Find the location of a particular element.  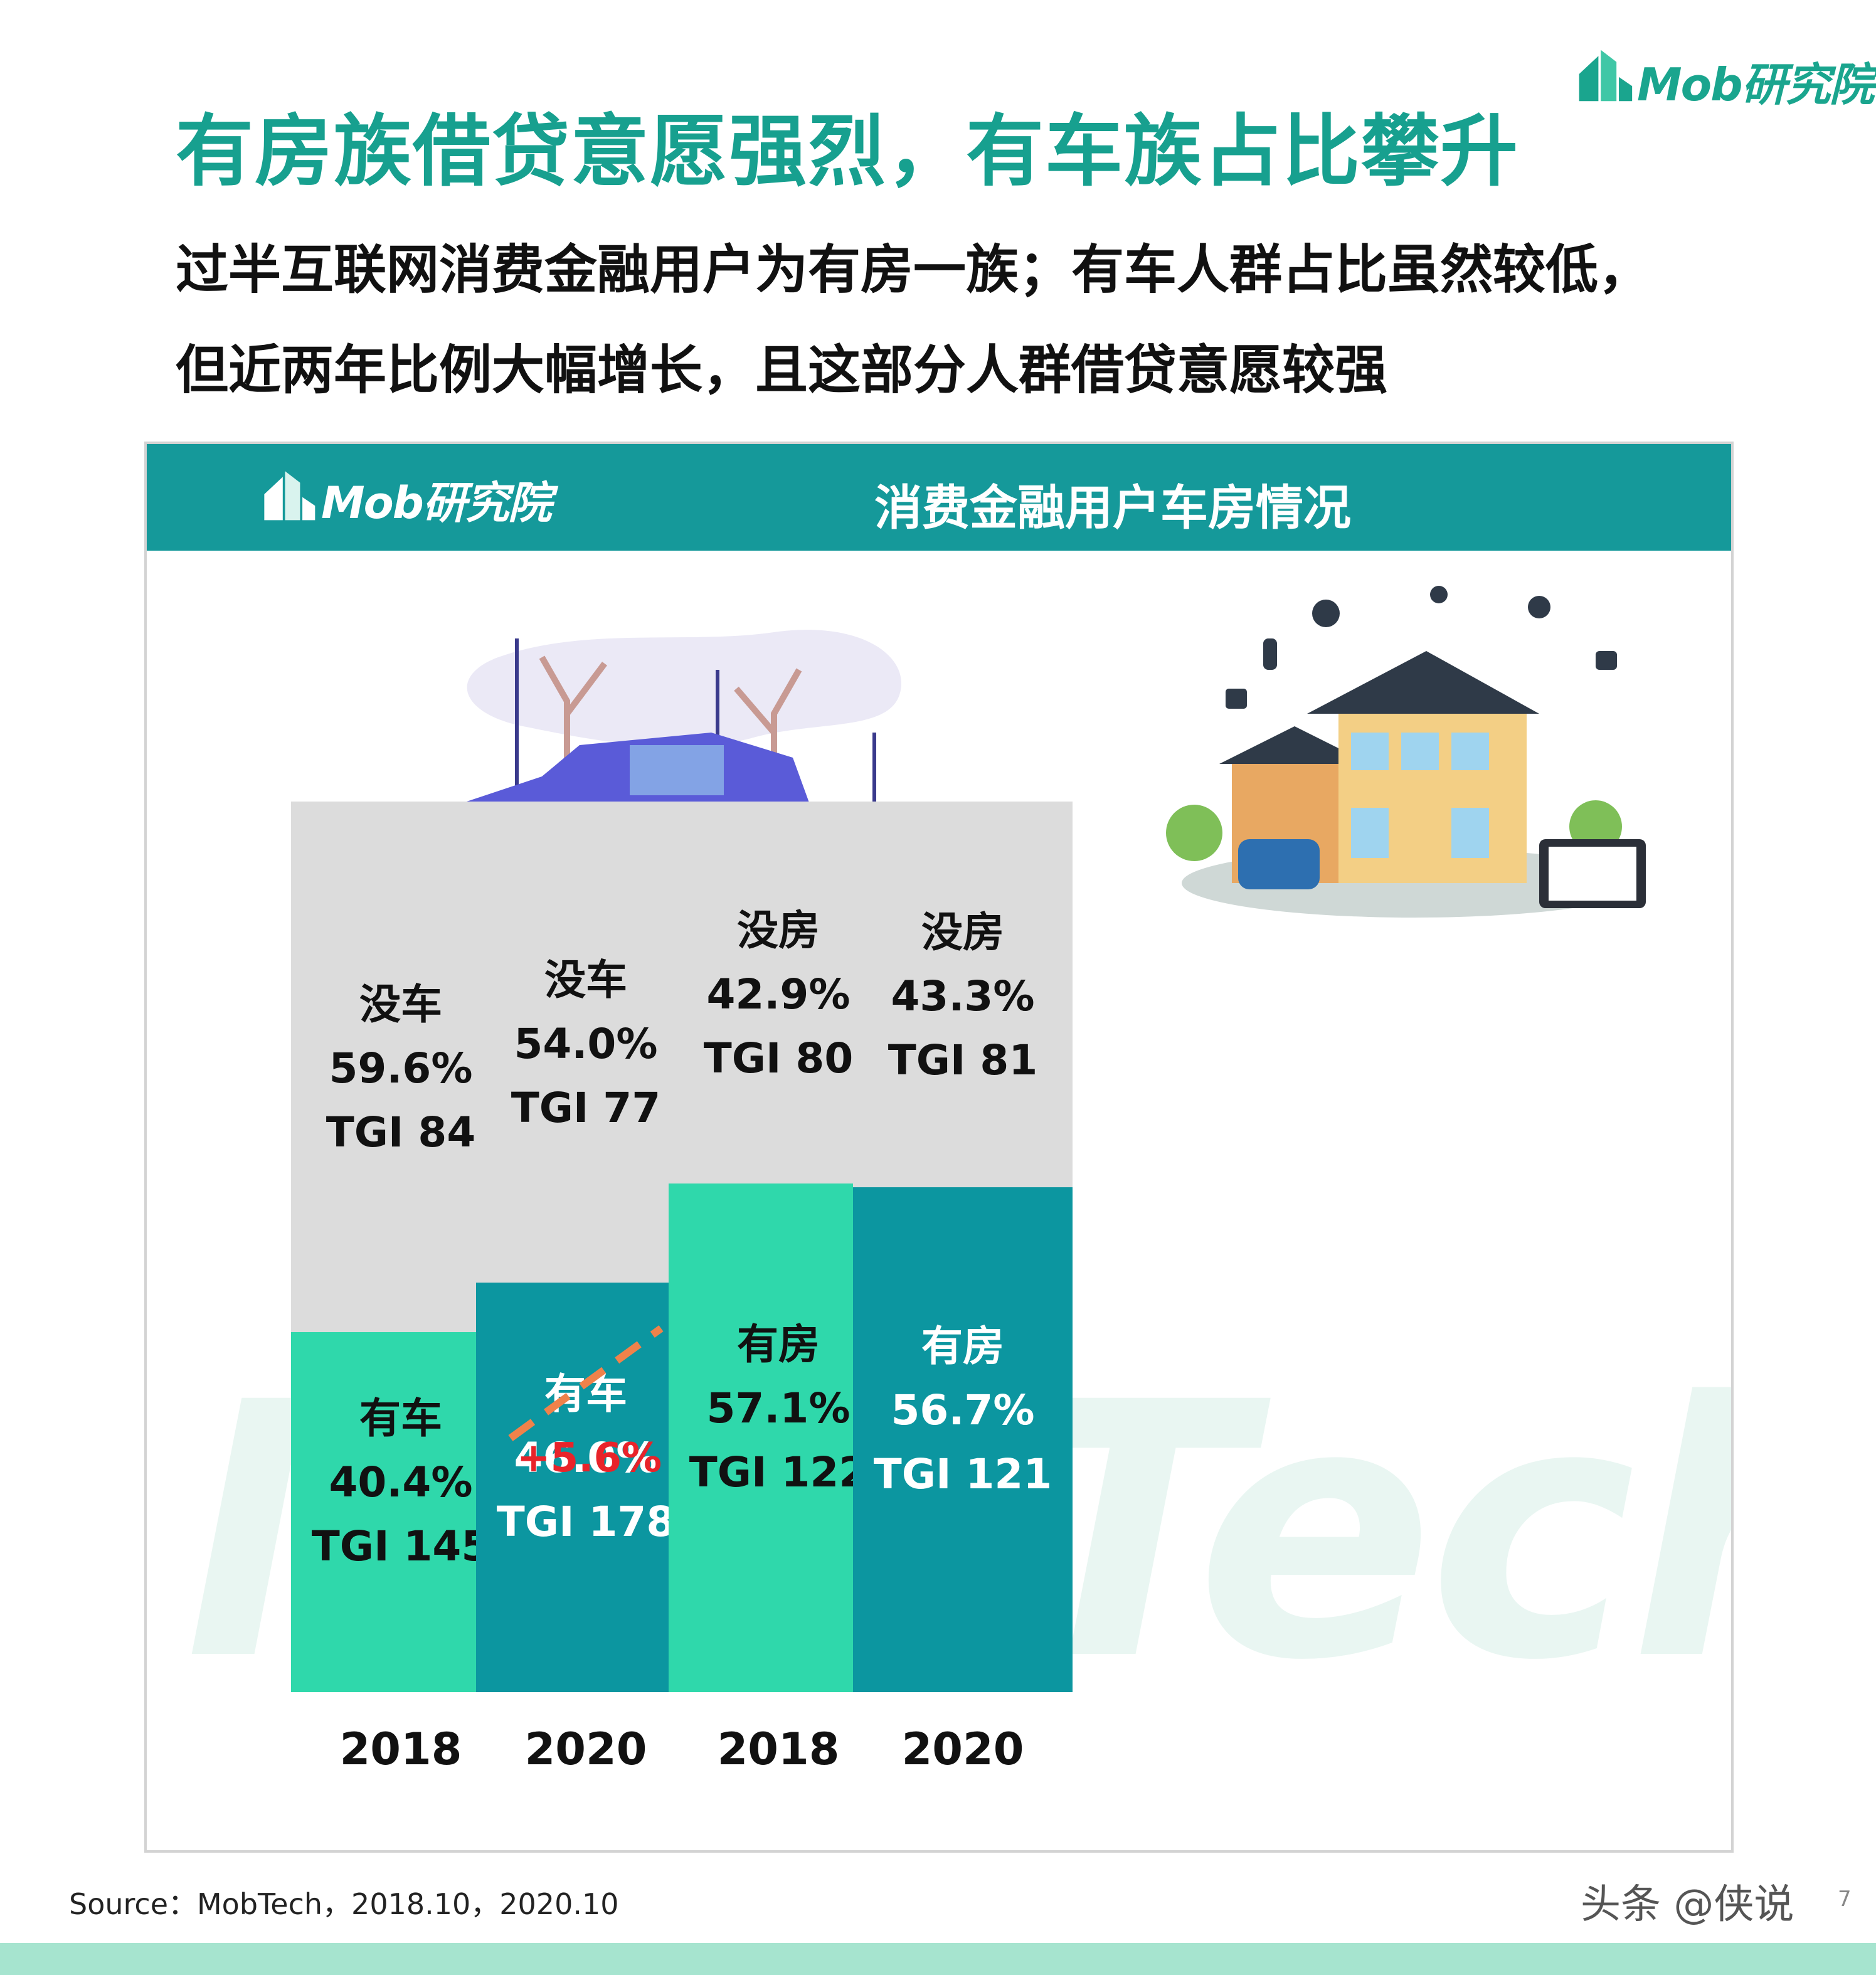

chart-title: 消费金融用户车房情况 is located at coordinates (1112, 508).